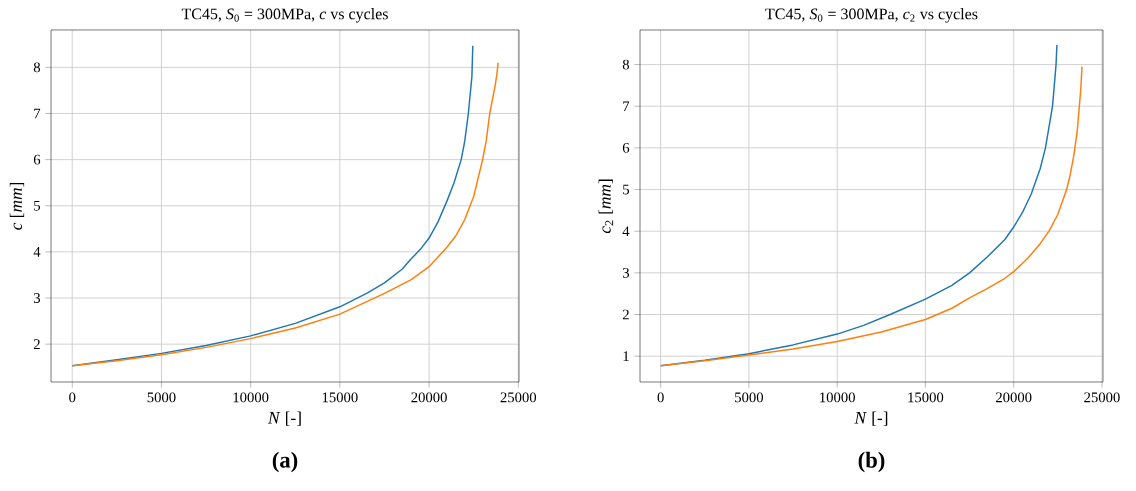 The height and width of the screenshot is (491, 1136). I want to click on text: (b), so click(871, 462).